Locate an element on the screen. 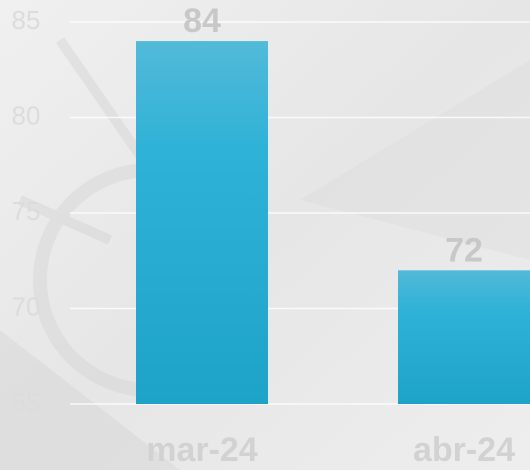 This screenshot has height=470, width=530. data-label: 84 is located at coordinates (202, 21).